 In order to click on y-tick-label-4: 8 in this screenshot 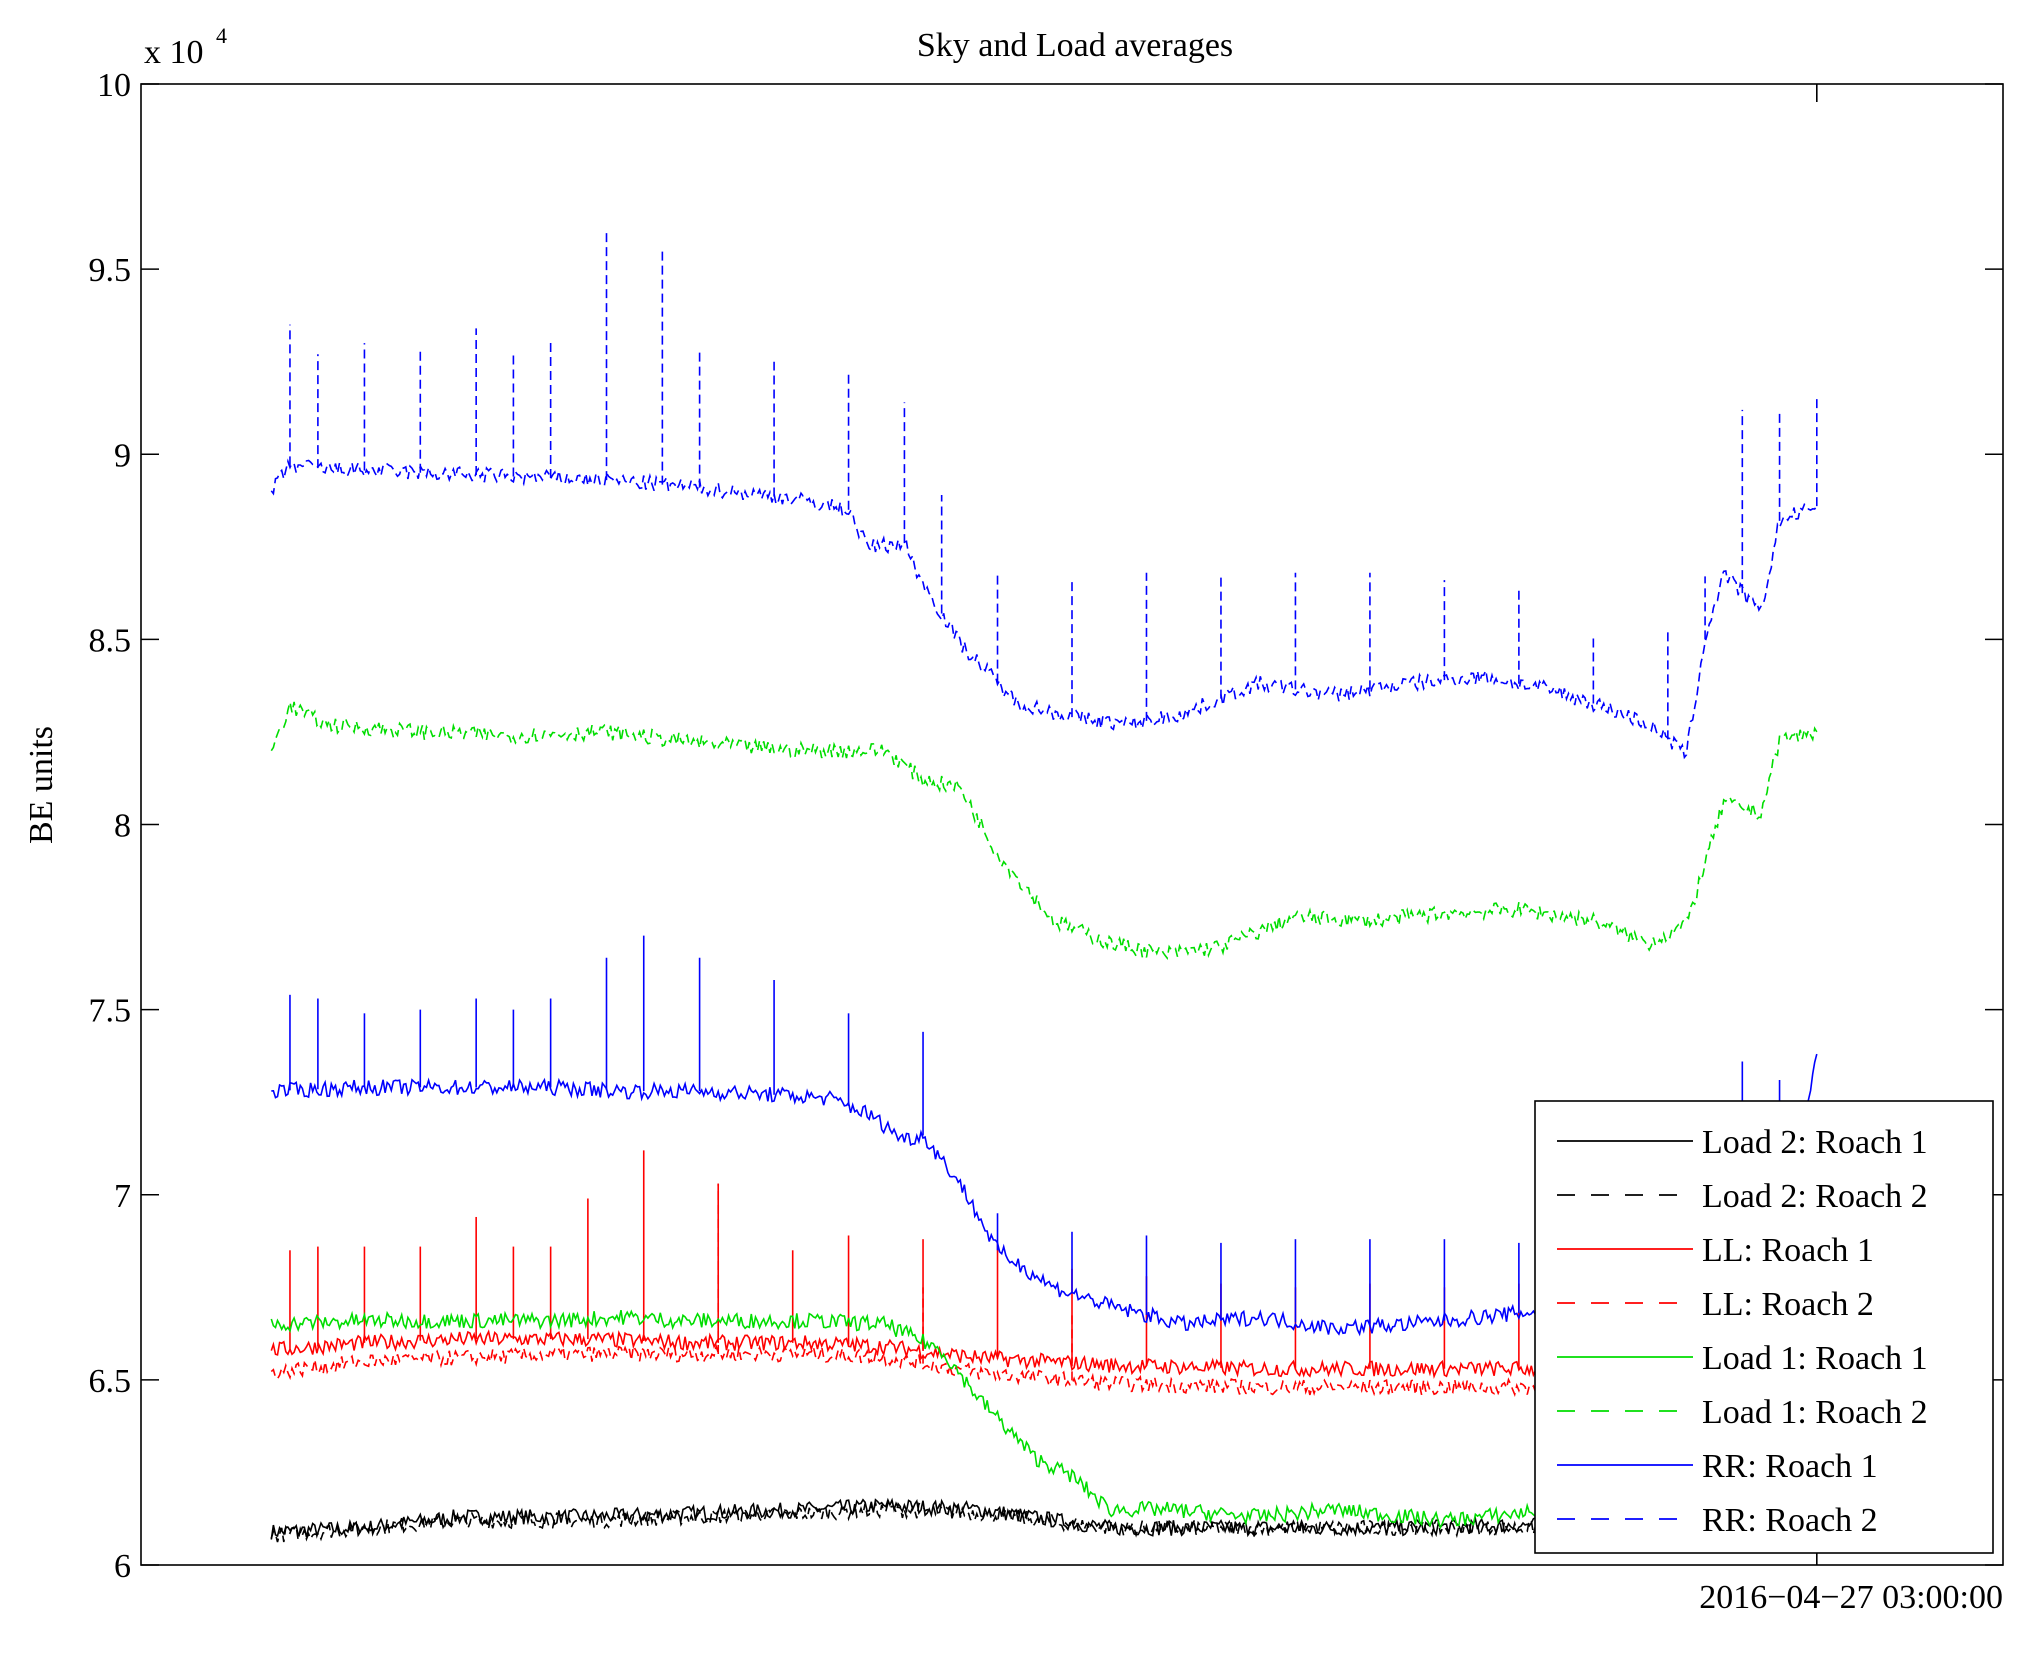, I will do `click(122, 826)`.